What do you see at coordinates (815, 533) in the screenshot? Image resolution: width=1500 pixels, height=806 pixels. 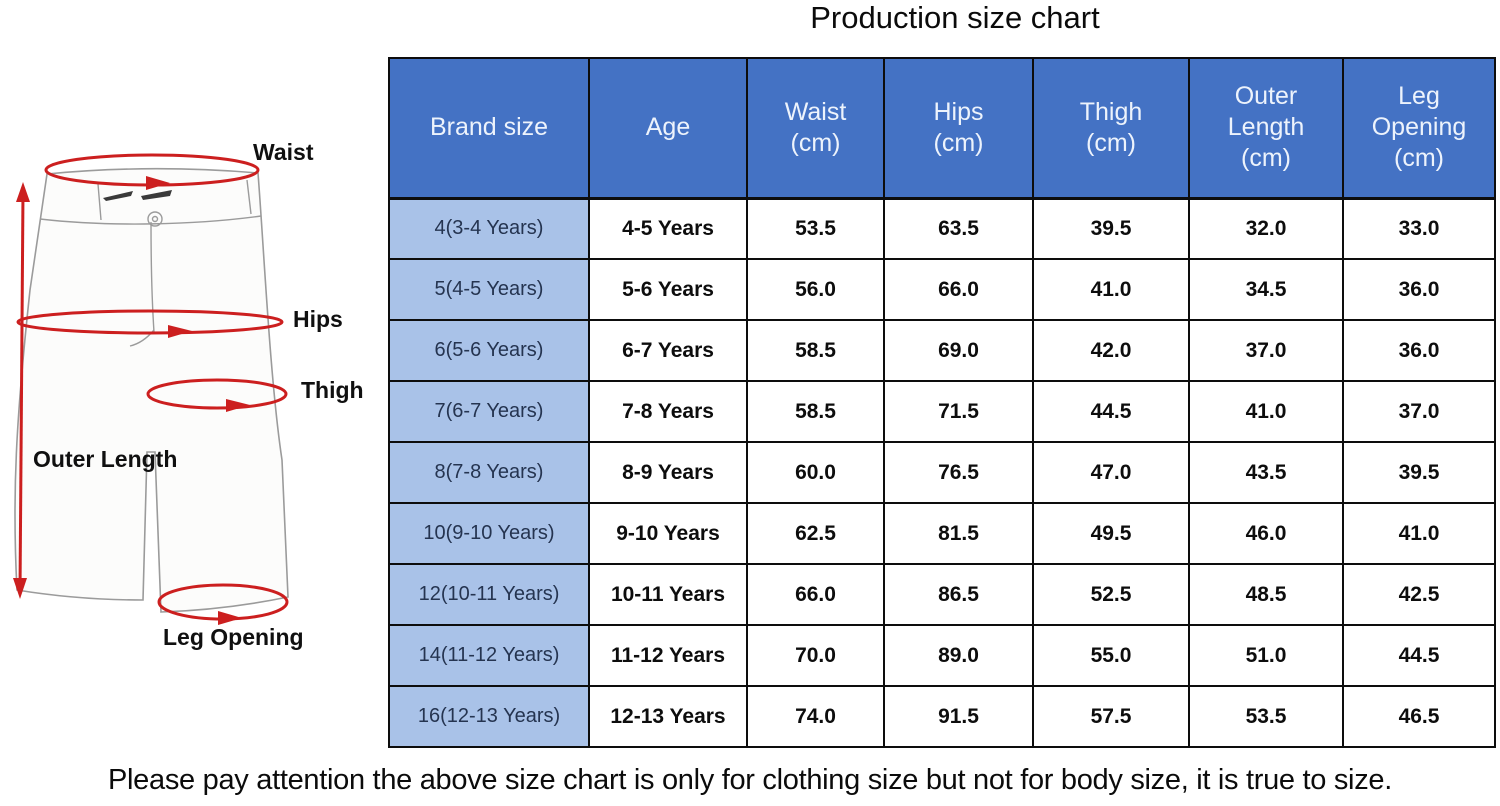 I see `waist-cell: 62.5` at bounding box center [815, 533].